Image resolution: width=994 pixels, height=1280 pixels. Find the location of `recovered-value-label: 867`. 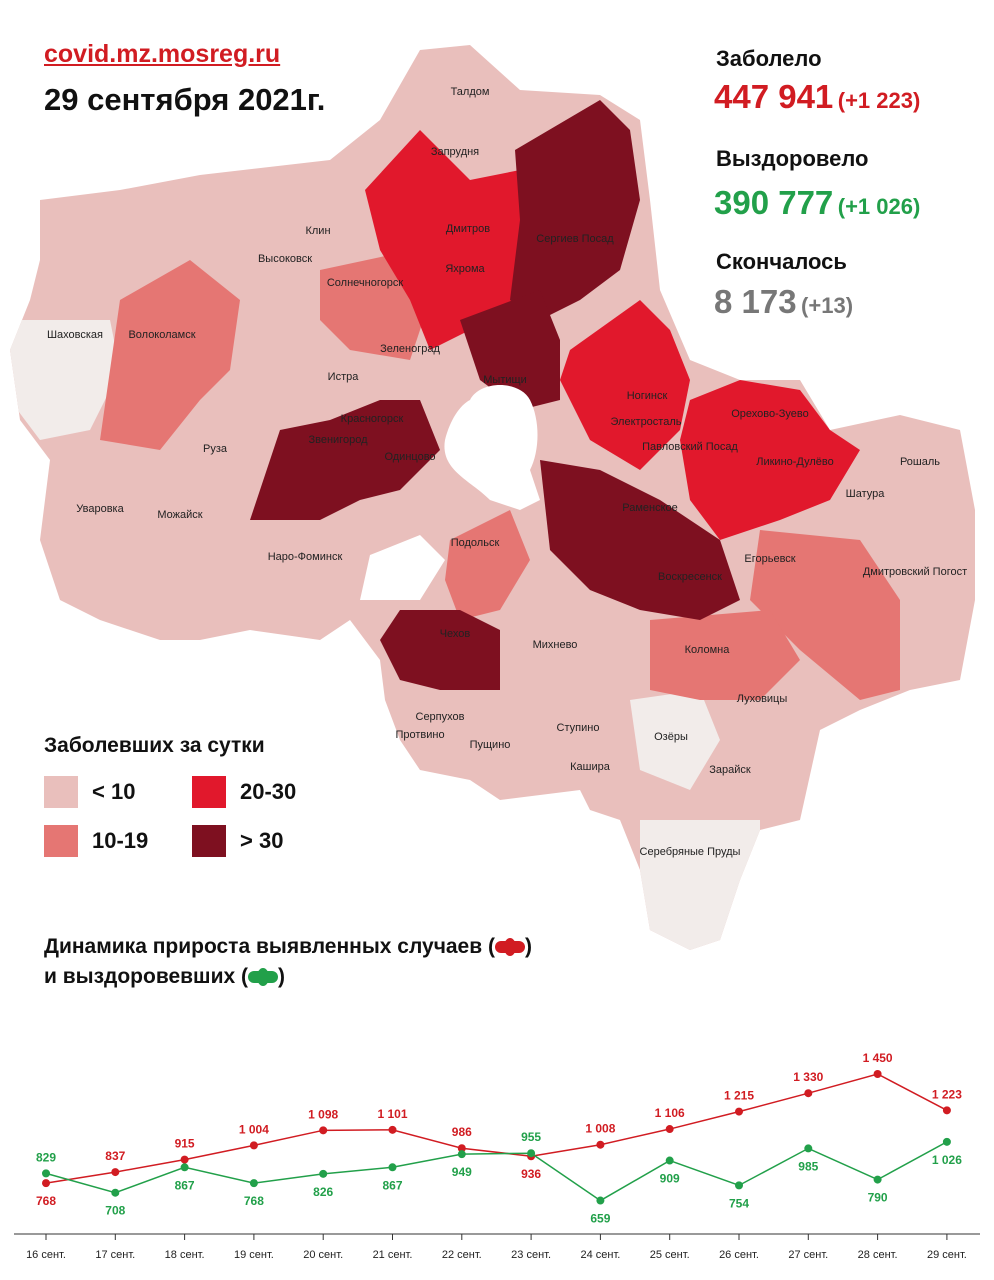

recovered-value-label: 867 is located at coordinates (392, 1185).